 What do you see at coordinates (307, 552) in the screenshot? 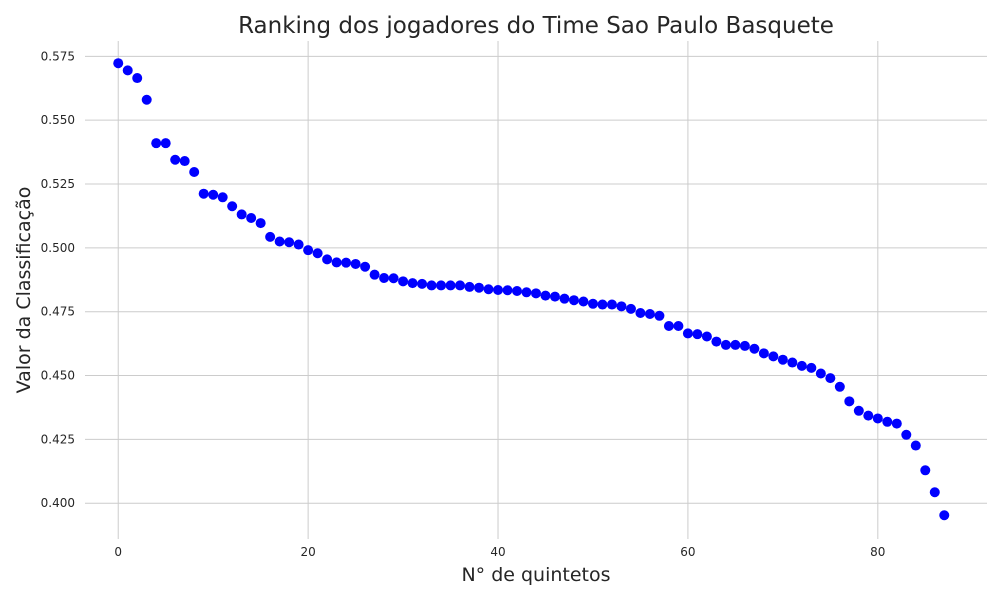
I see `x-tick-label: 20` at bounding box center [307, 552].